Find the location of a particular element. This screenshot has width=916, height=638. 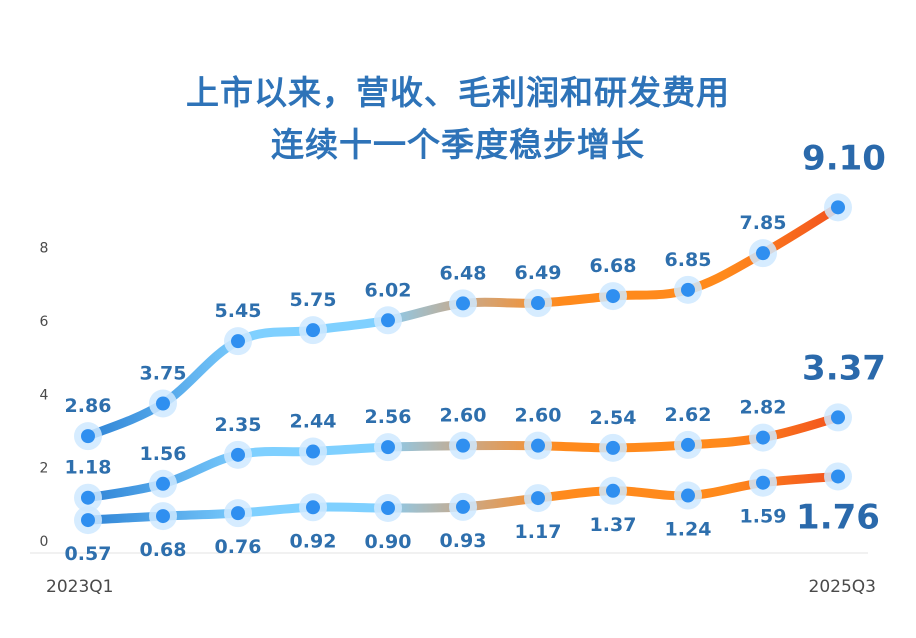

data-label: 6.85 is located at coordinates (688, 260).